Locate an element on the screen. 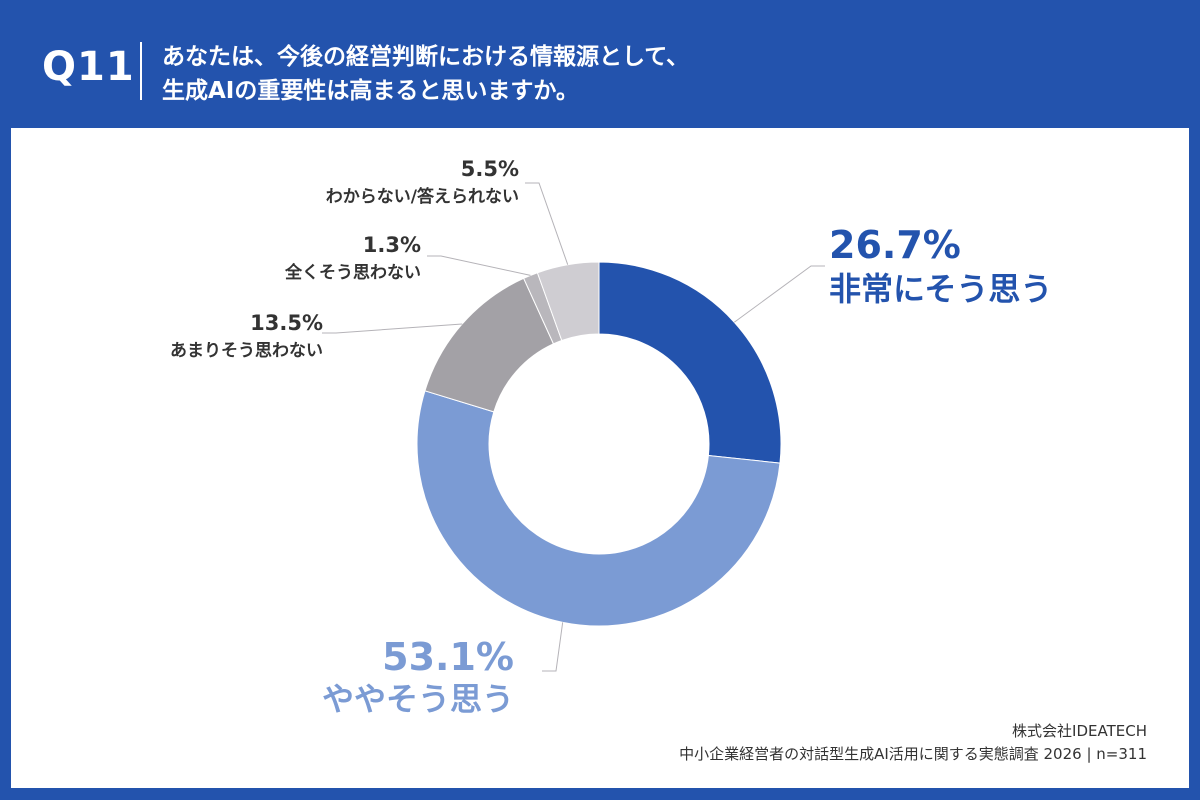 This screenshot has width=1200, height=800. slice-value-label-1: 53.1% is located at coordinates (448, 657).